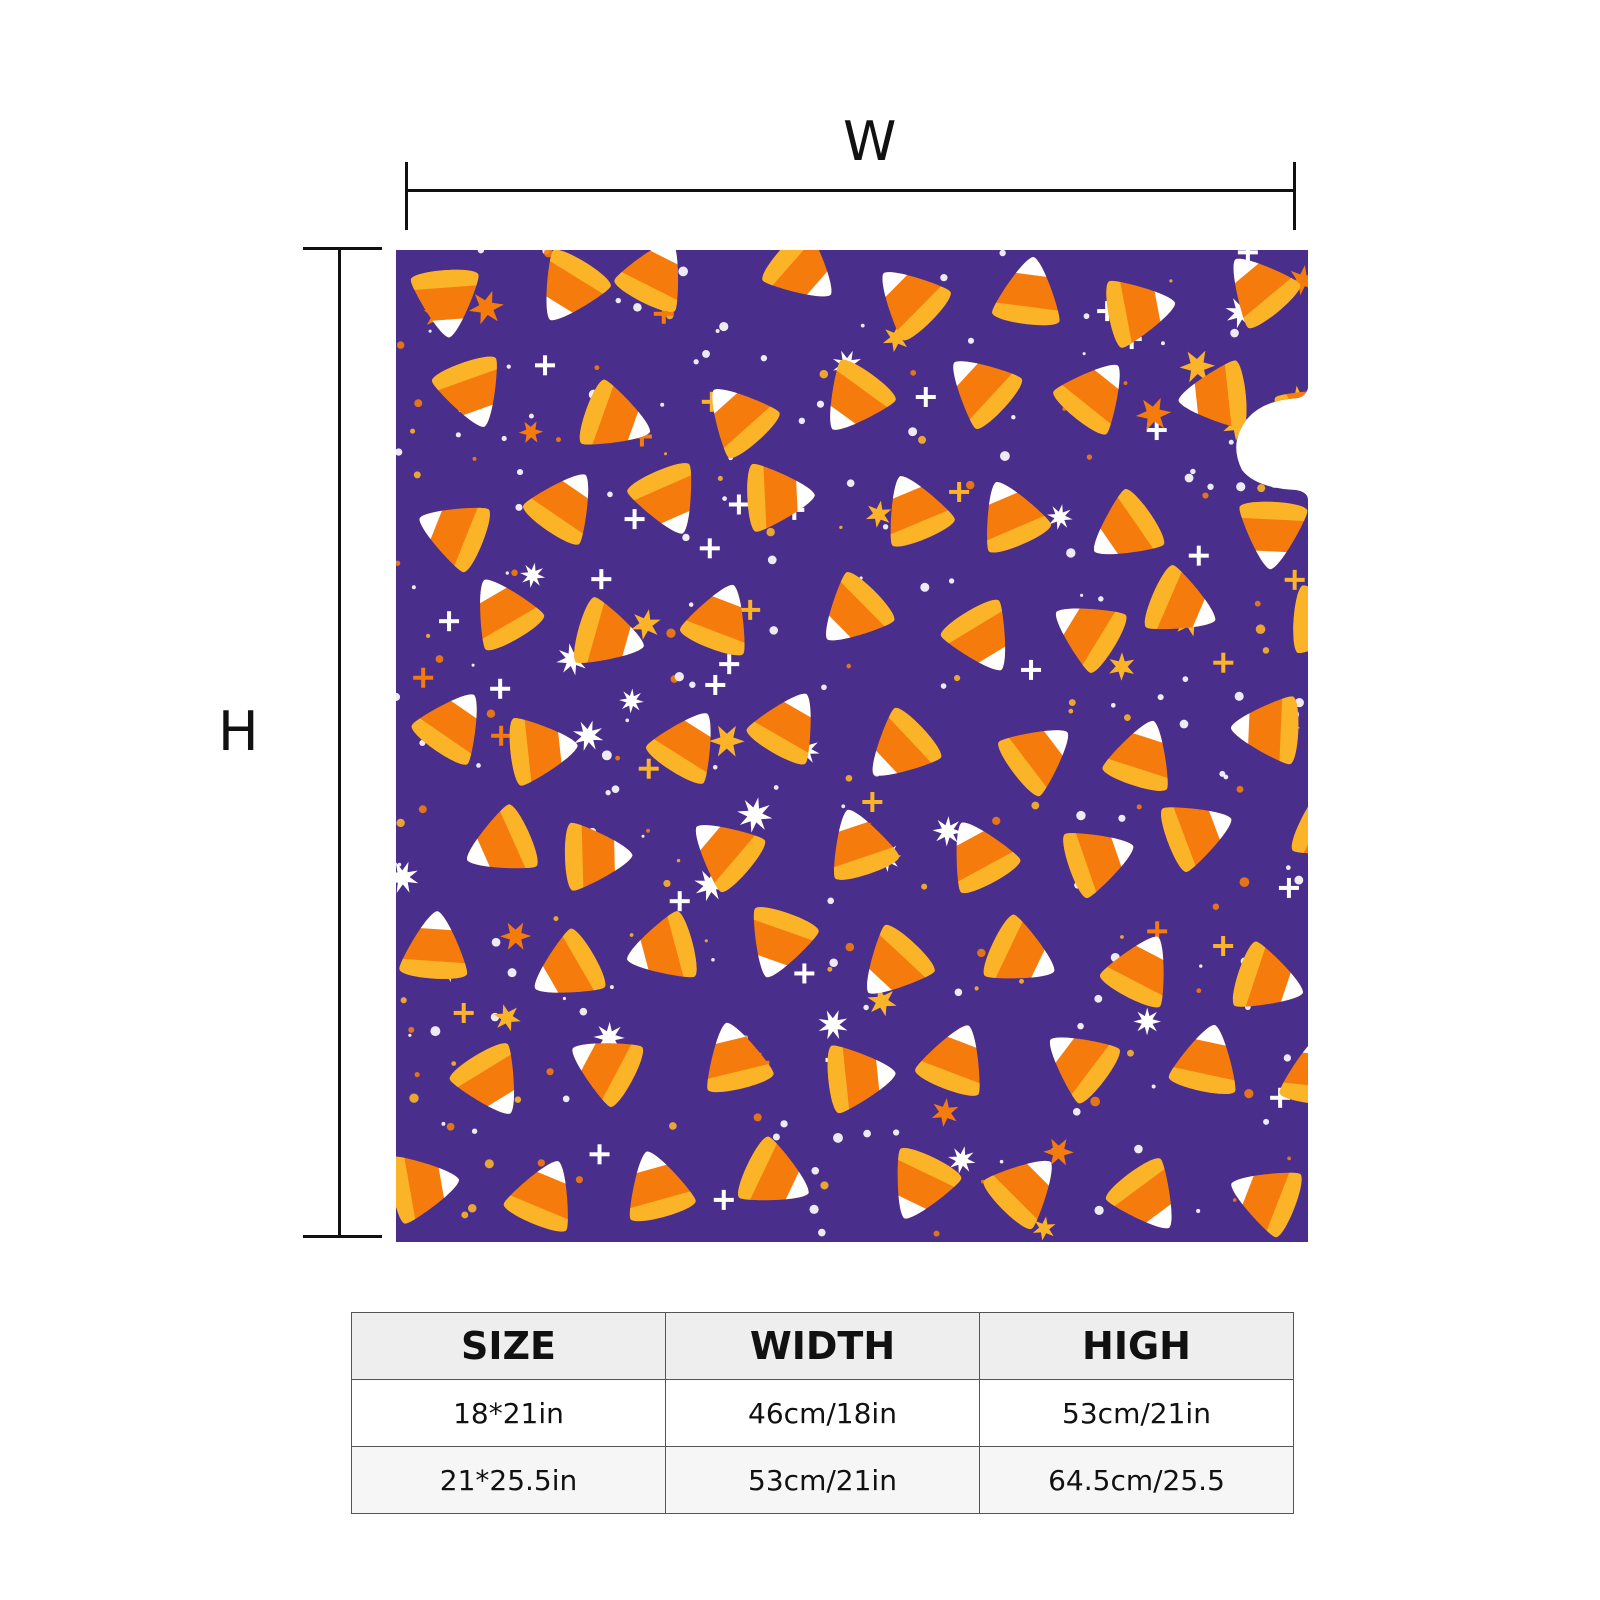 The image size is (1600, 1600). I want to click on header-high: HIGH, so click(1136, 1346).